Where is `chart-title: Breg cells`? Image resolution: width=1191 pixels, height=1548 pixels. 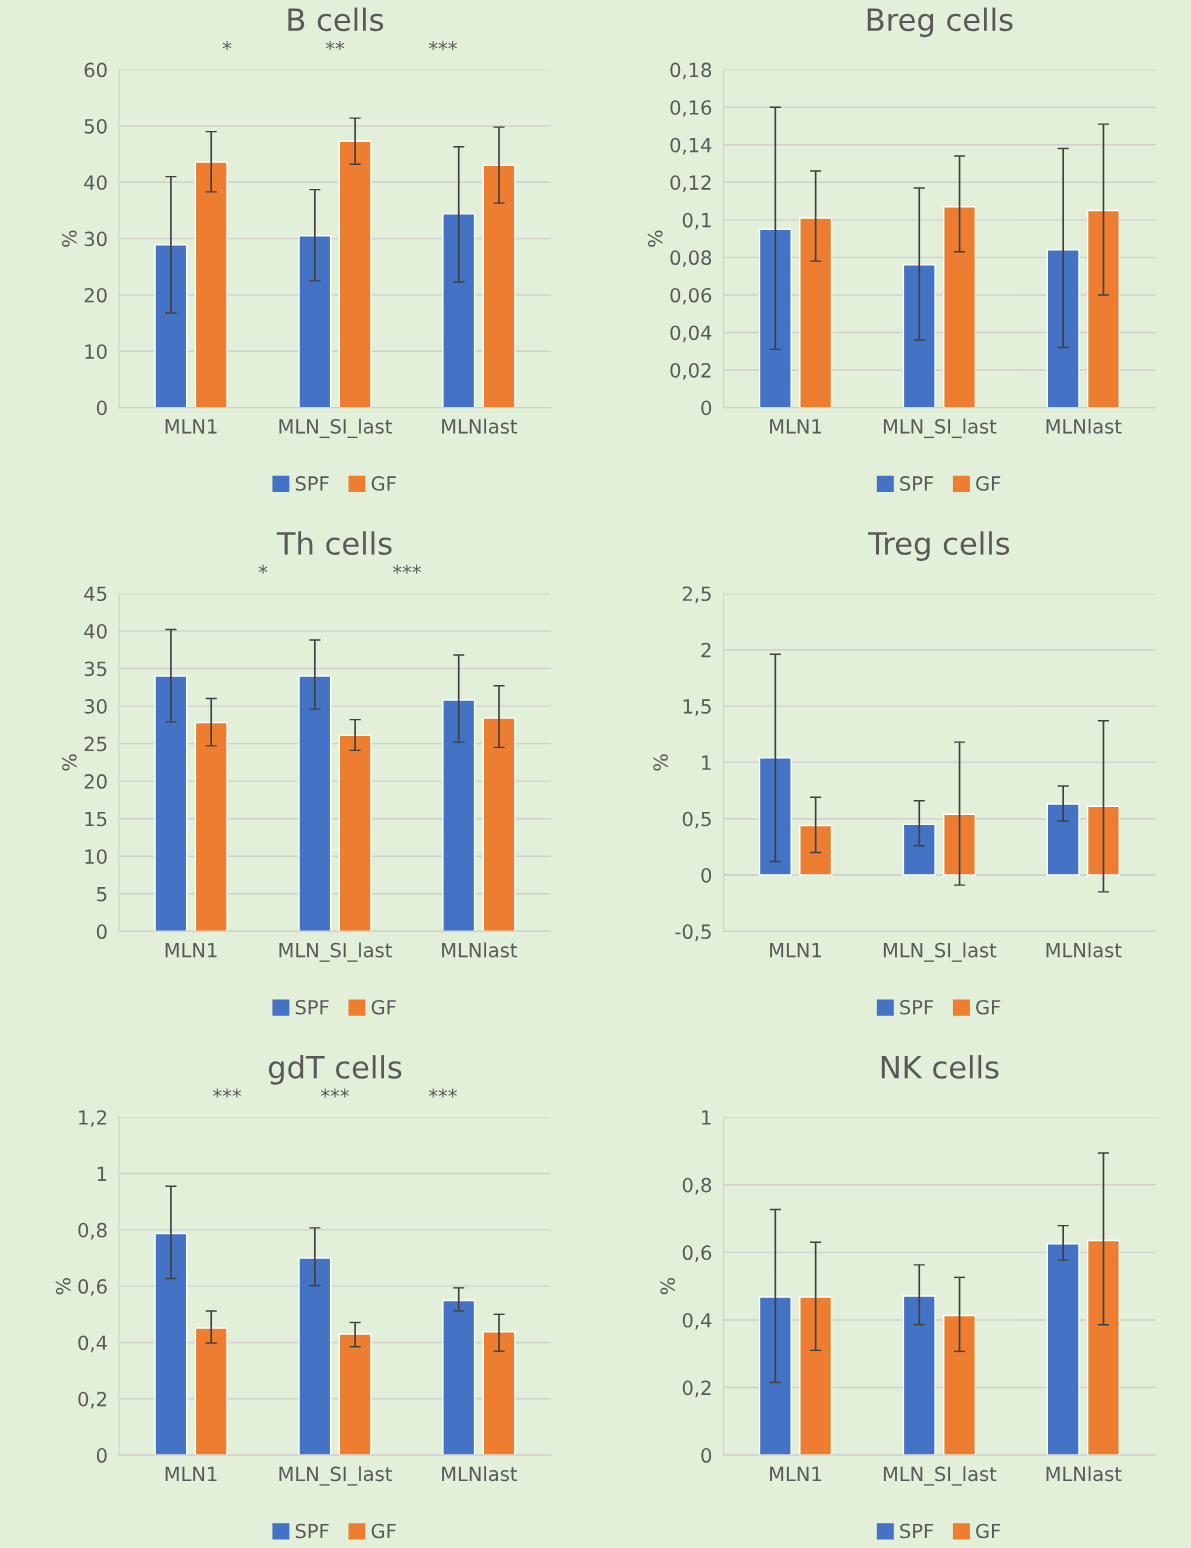
chart-title: Breg cells is located at coordinates (940, 22).